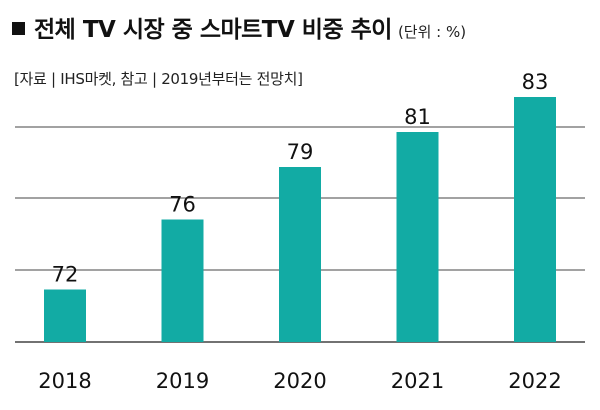  What do you see at coordinates (182, 205) in the screenshot?
I see `data-label-2019: 76` at bounding box center [182, 205].